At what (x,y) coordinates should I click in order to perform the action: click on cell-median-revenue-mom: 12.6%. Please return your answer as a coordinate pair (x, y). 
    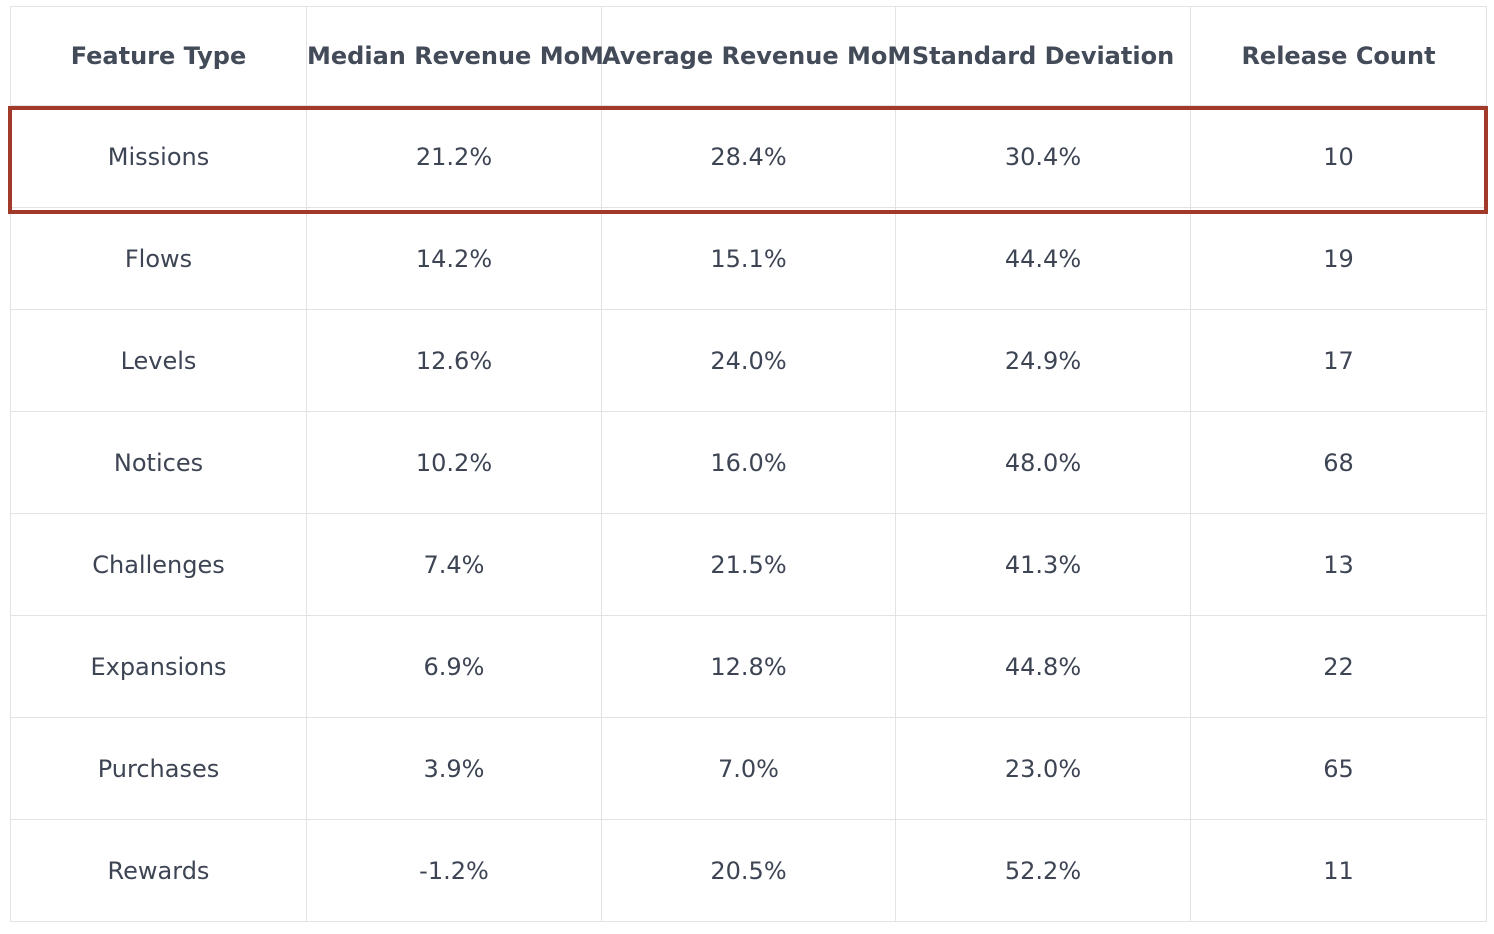
    Looking at the image, I should click on (454, 360).